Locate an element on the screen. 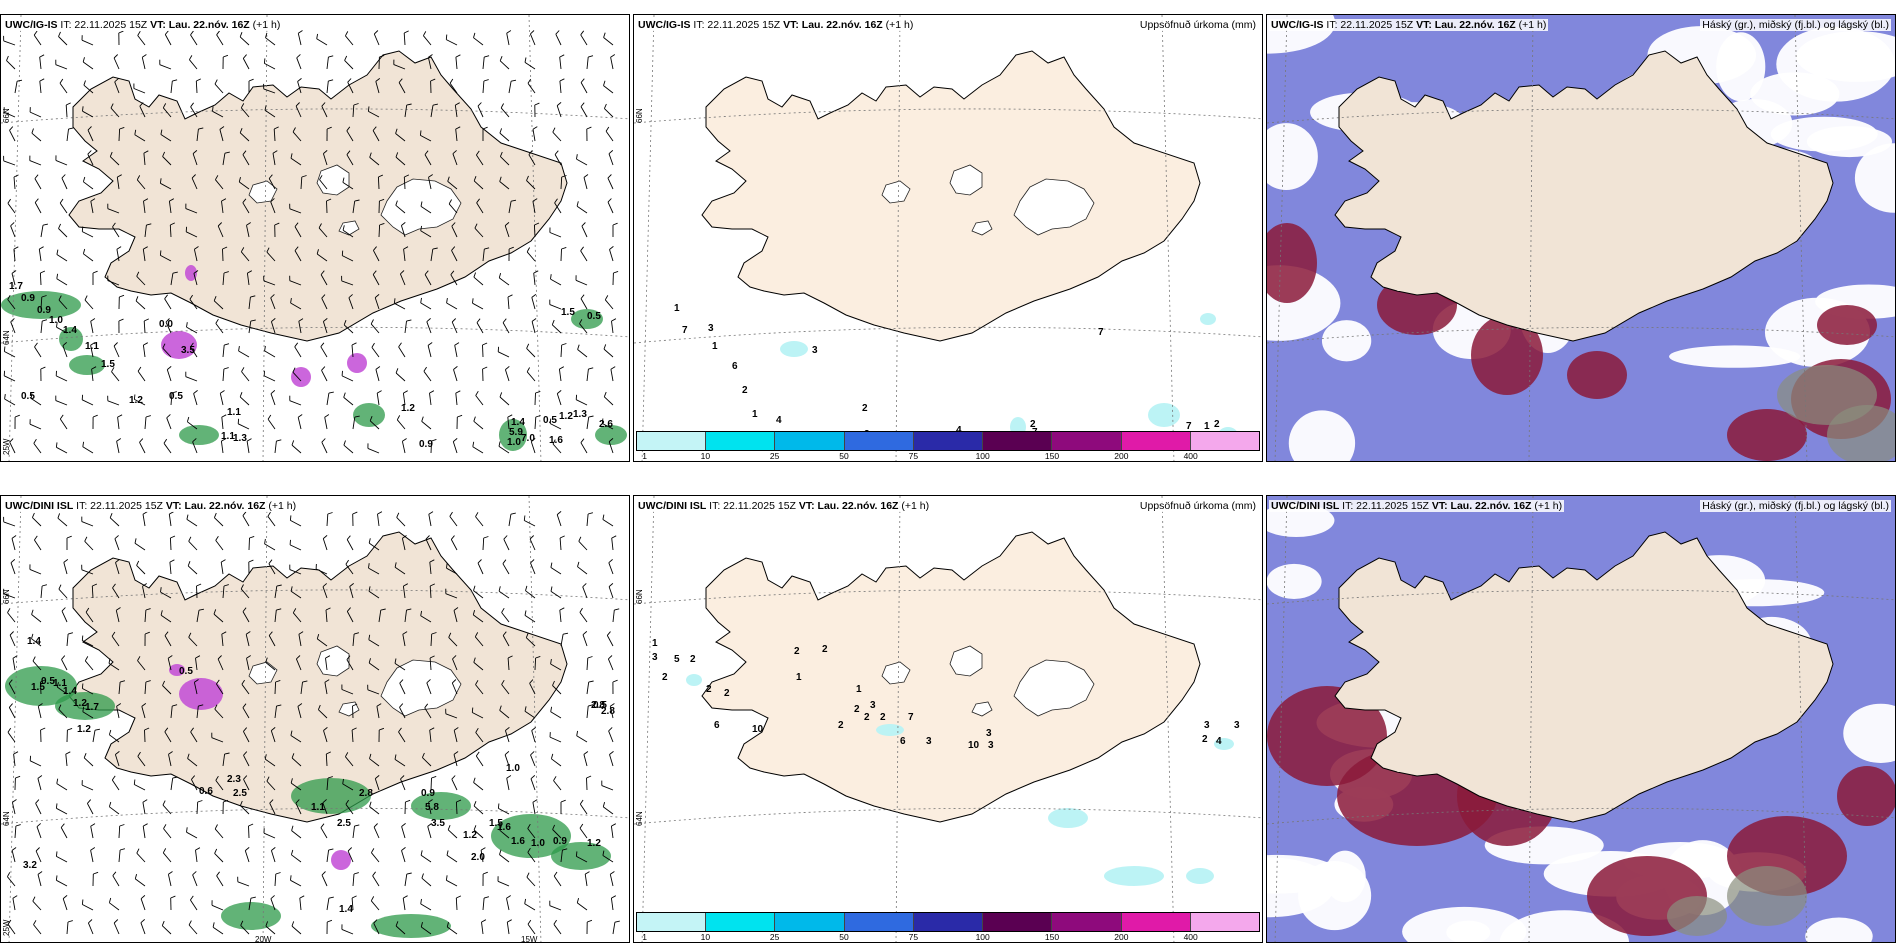 This screenshot has height=950, width=1900. value-label: 1.3 is located at coordinates (240, 438).